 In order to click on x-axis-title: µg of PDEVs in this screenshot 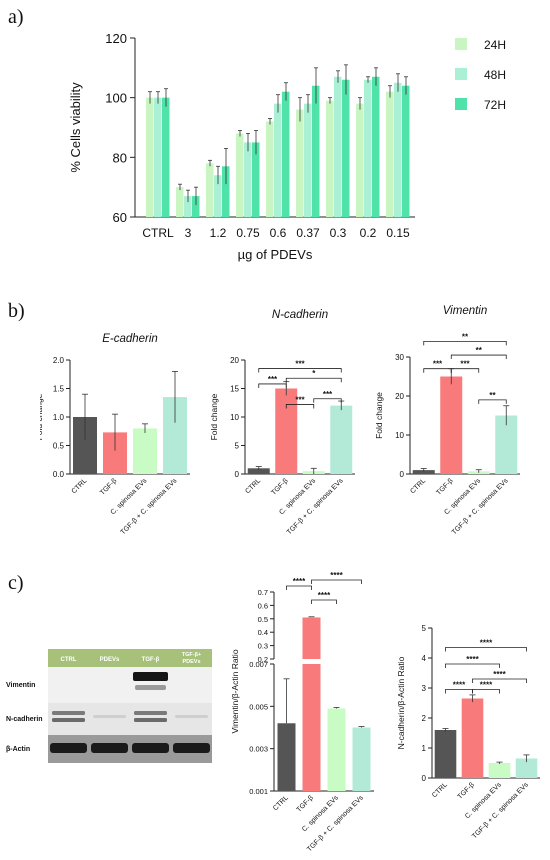, I will do `click(275, 254)`.